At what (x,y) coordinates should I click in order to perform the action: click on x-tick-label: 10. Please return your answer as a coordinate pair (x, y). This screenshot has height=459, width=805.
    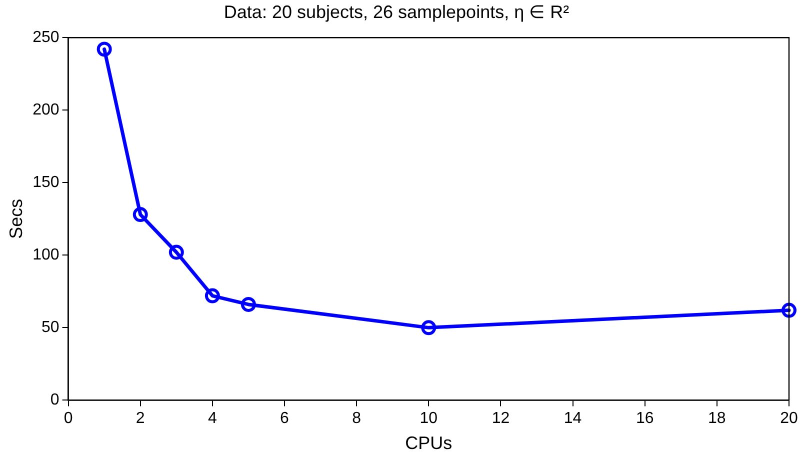
    Looking at the image, I should click on (429, 419).